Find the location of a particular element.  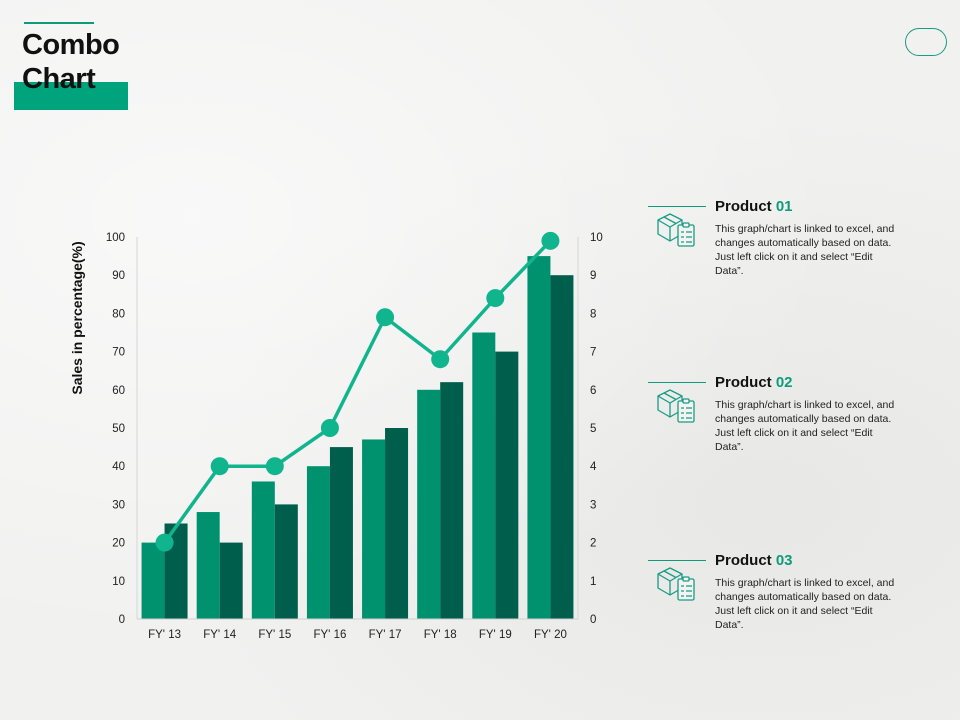

x-tick-label: FY' 16 is located at coordinates (329, 635).